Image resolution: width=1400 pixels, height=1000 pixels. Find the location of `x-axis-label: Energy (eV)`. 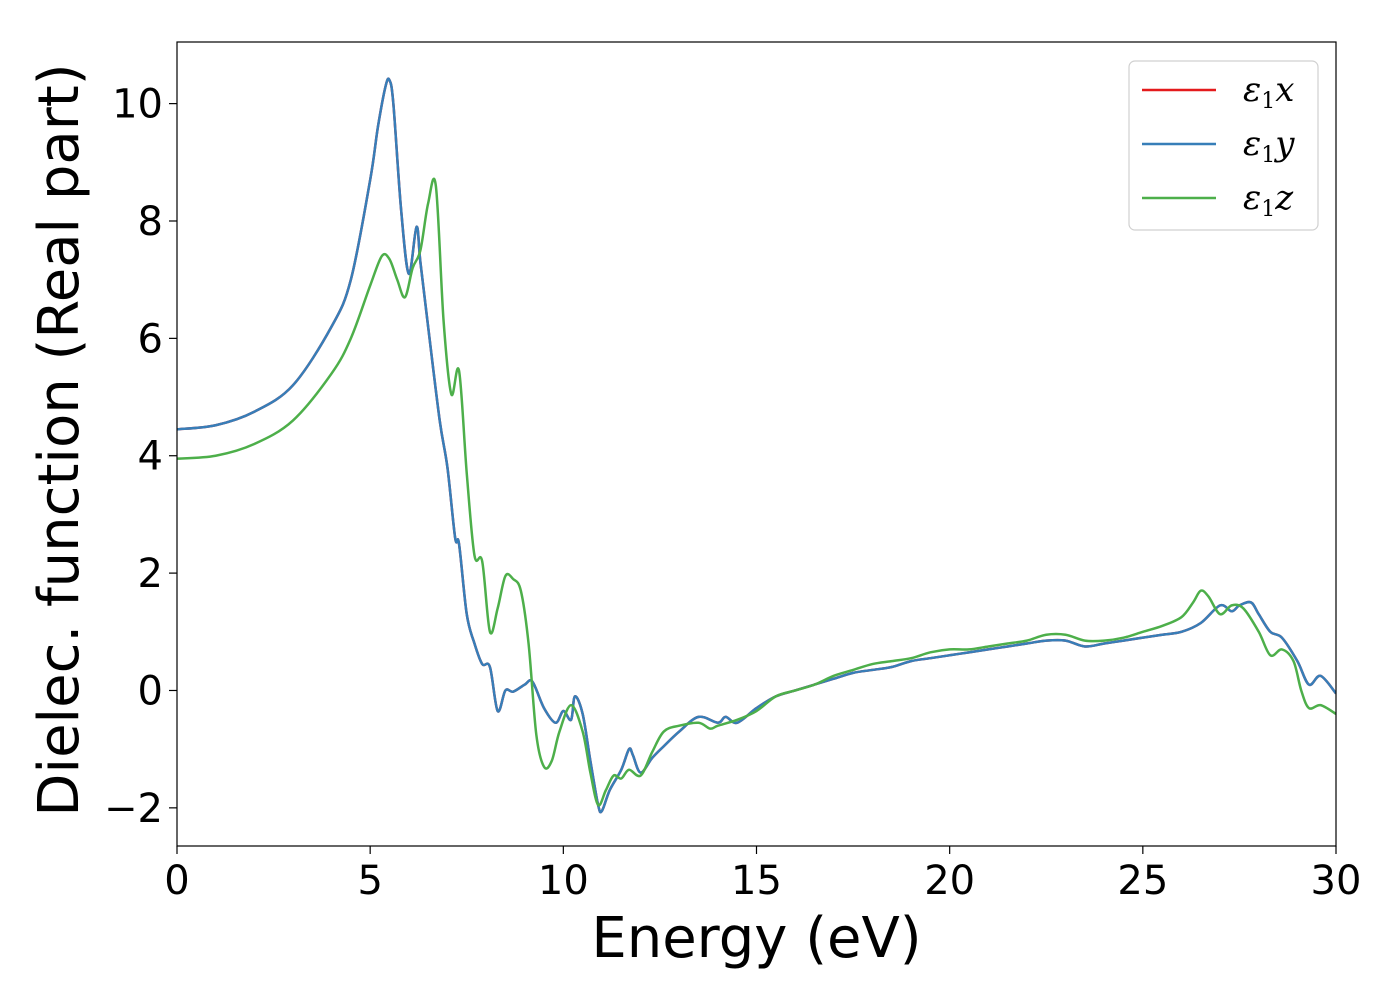

x-axis-label: Energy (eV) is located at coordinates (756, 938).